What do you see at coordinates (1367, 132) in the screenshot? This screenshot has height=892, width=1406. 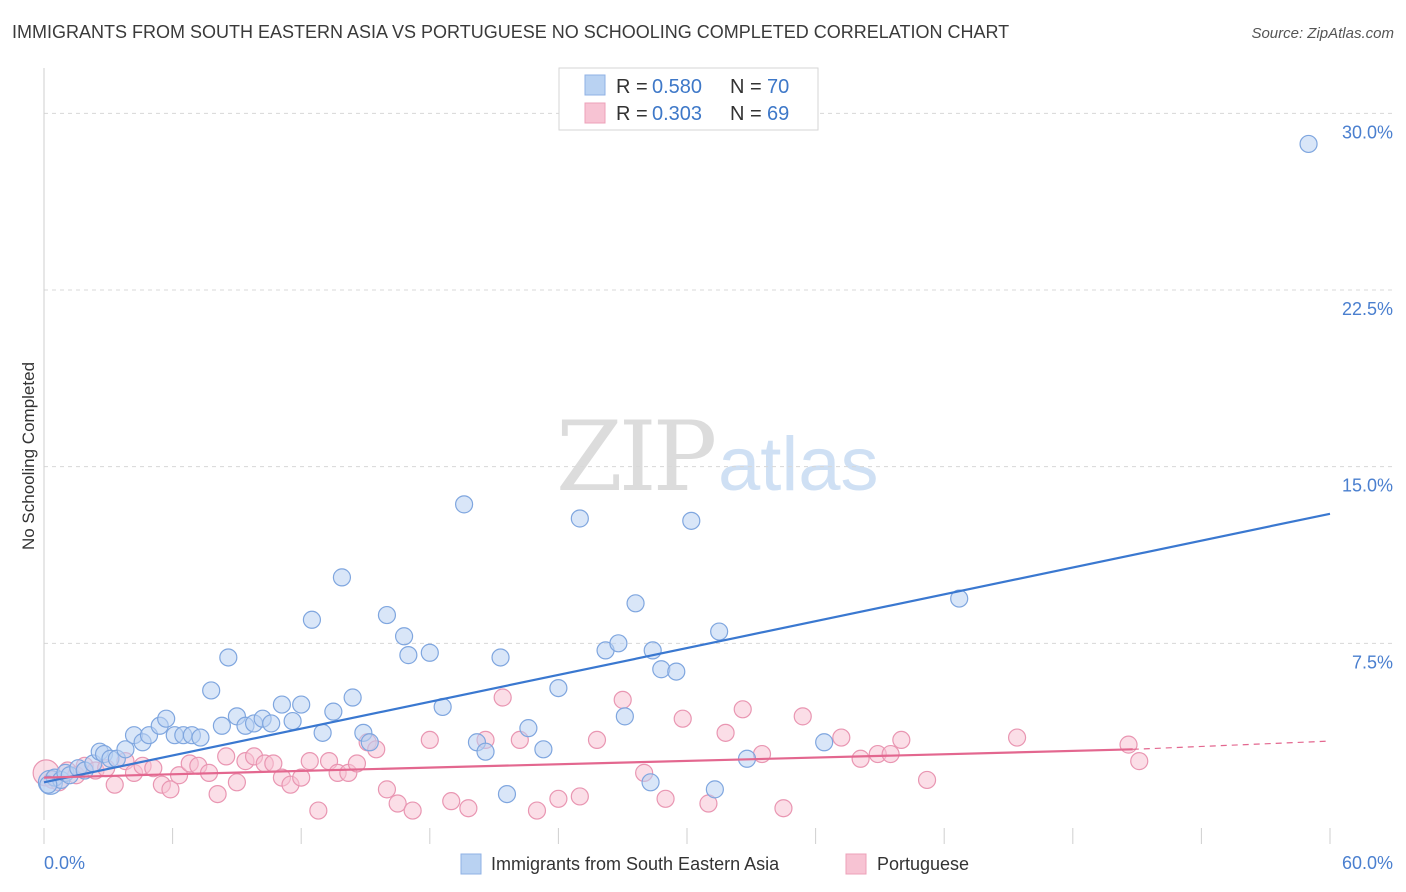 I see `y-tick-label: 30.0%` at bounding box center [1367, 132].